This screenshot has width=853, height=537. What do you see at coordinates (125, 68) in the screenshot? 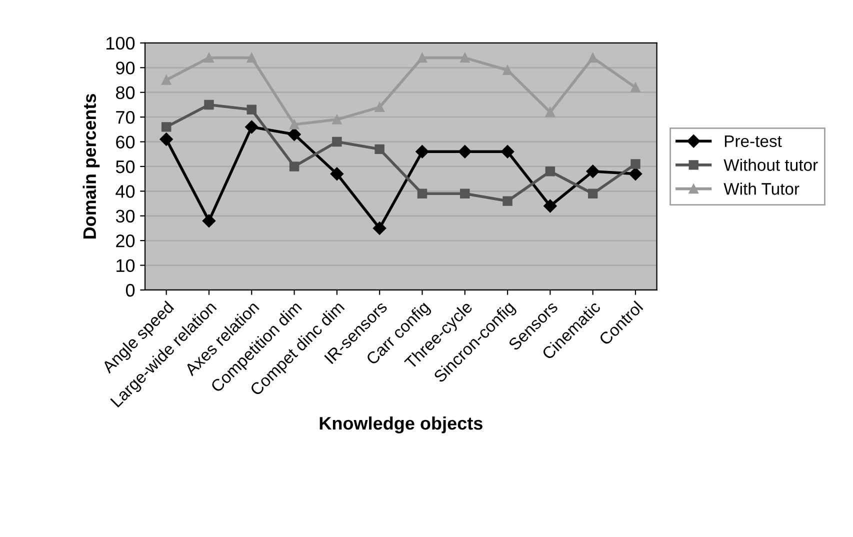
I see `y-tick-label: 90` at bounding box center [125, 68].